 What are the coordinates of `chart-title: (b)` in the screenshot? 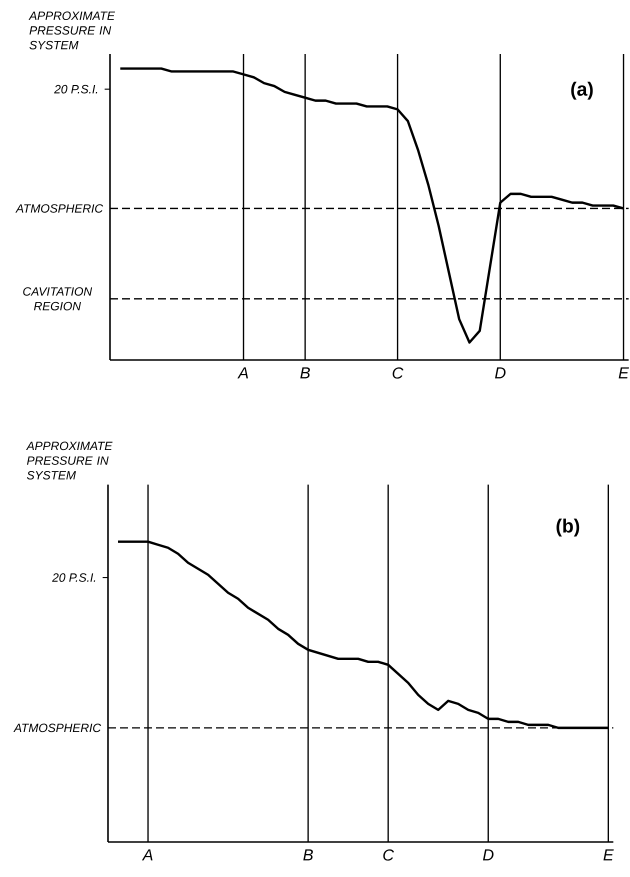 It's located at (568, 527).